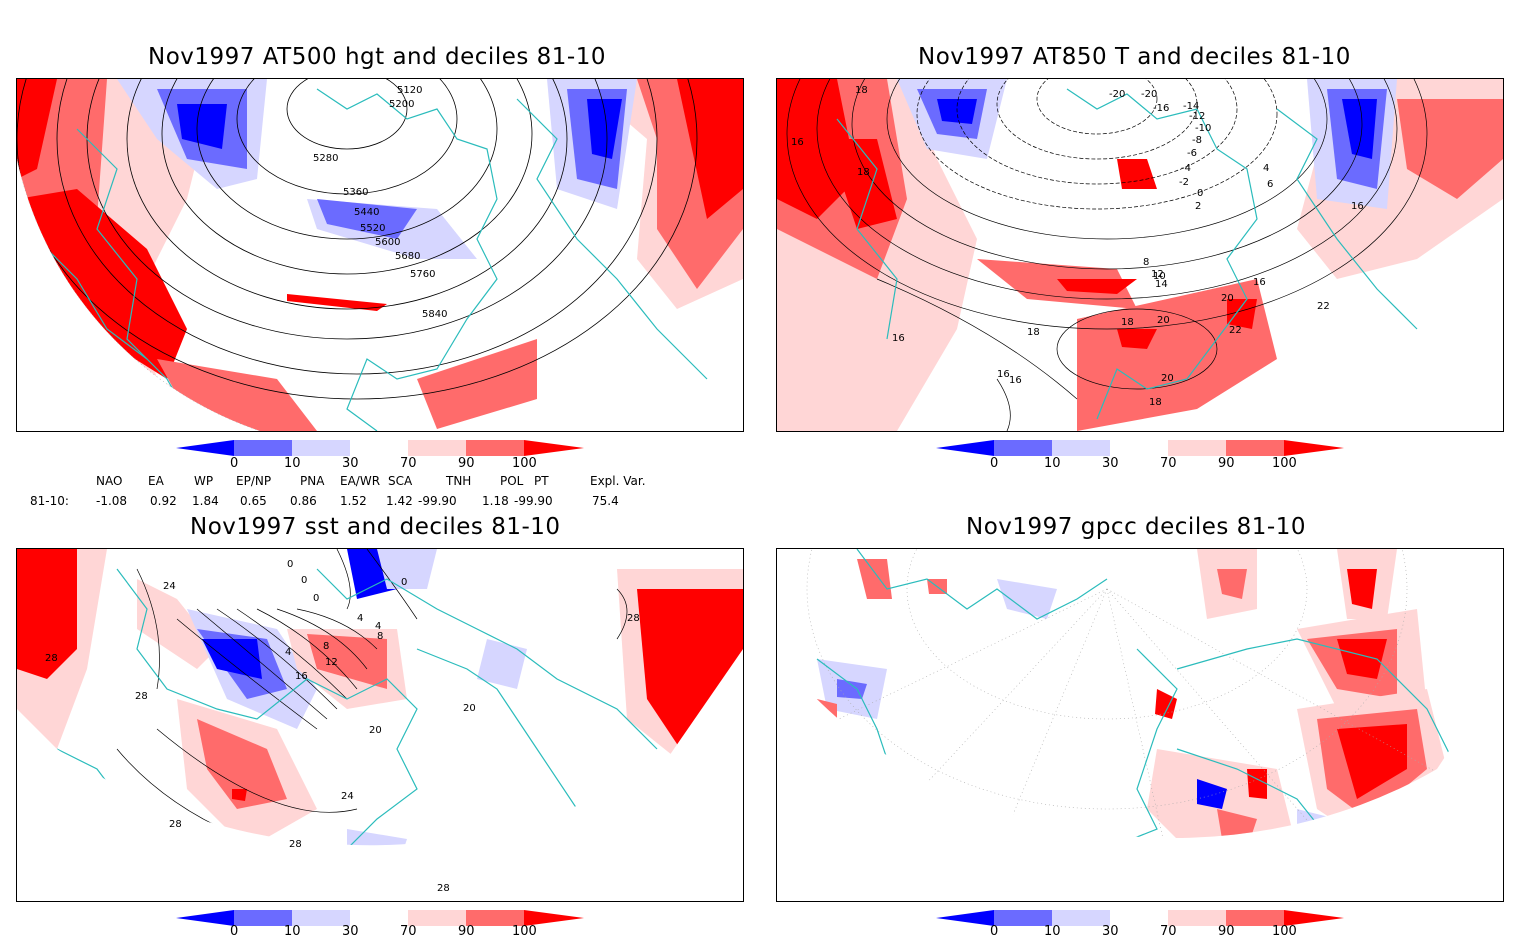 This screenshot has width=1520, height=940. I want to click on contour-label: -14, so click(1191, 106).